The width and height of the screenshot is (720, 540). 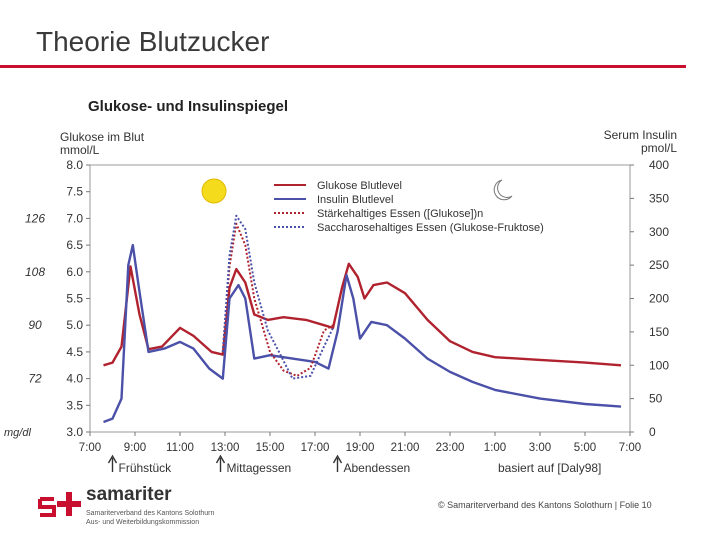 What do you see at coordinates (188, 106) in the screenshot?
I see `chart-subtitle: Glukose- und Insulinspiegel` at bounding box center [188, 106].